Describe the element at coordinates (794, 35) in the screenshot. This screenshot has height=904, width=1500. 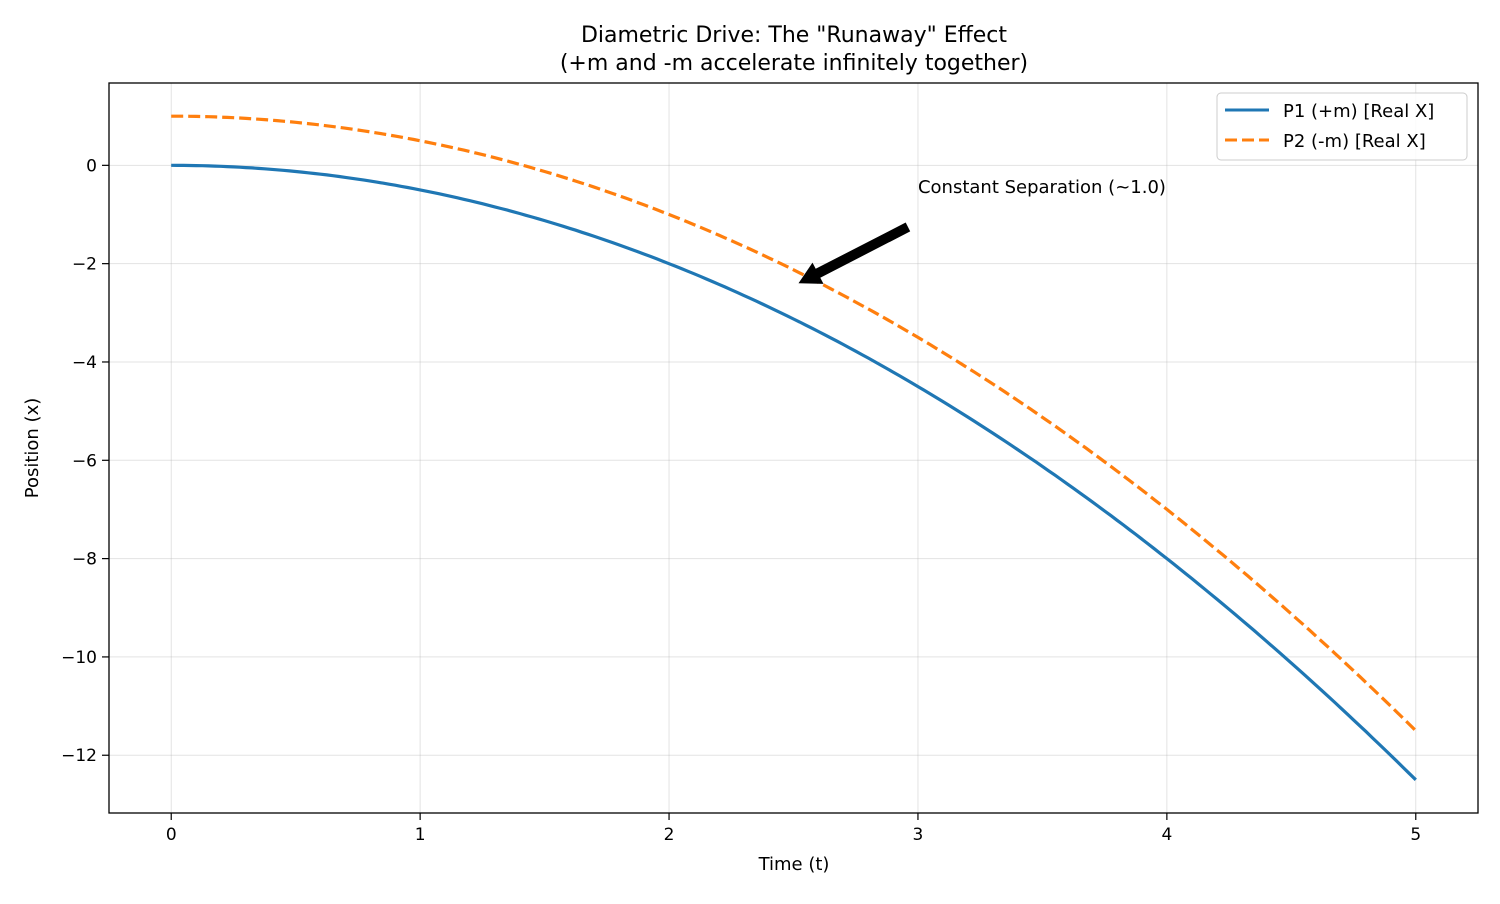
I see `chart-title: Diametric Drive: The "Runaway" Effect` at that location.